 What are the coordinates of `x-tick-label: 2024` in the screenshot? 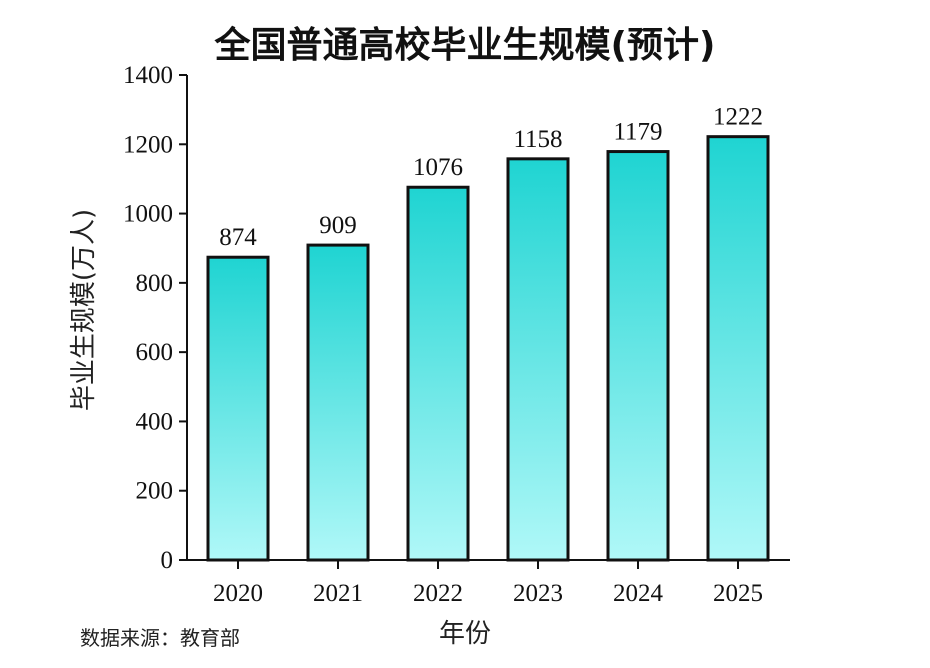 It's located at (638, 593).